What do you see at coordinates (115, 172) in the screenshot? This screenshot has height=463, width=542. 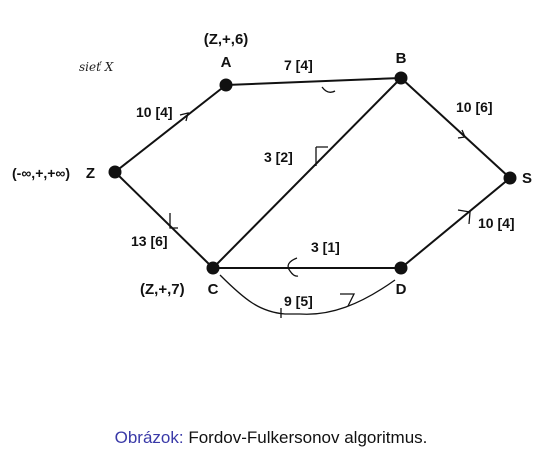 I see `node-Z` at bounding box center [115, 172].